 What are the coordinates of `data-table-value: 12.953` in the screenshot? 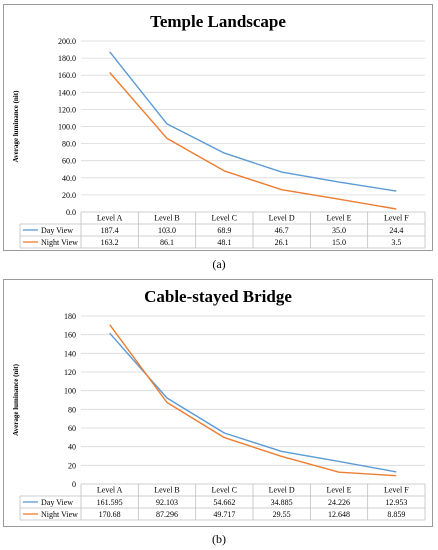 It's located at (396, 502).